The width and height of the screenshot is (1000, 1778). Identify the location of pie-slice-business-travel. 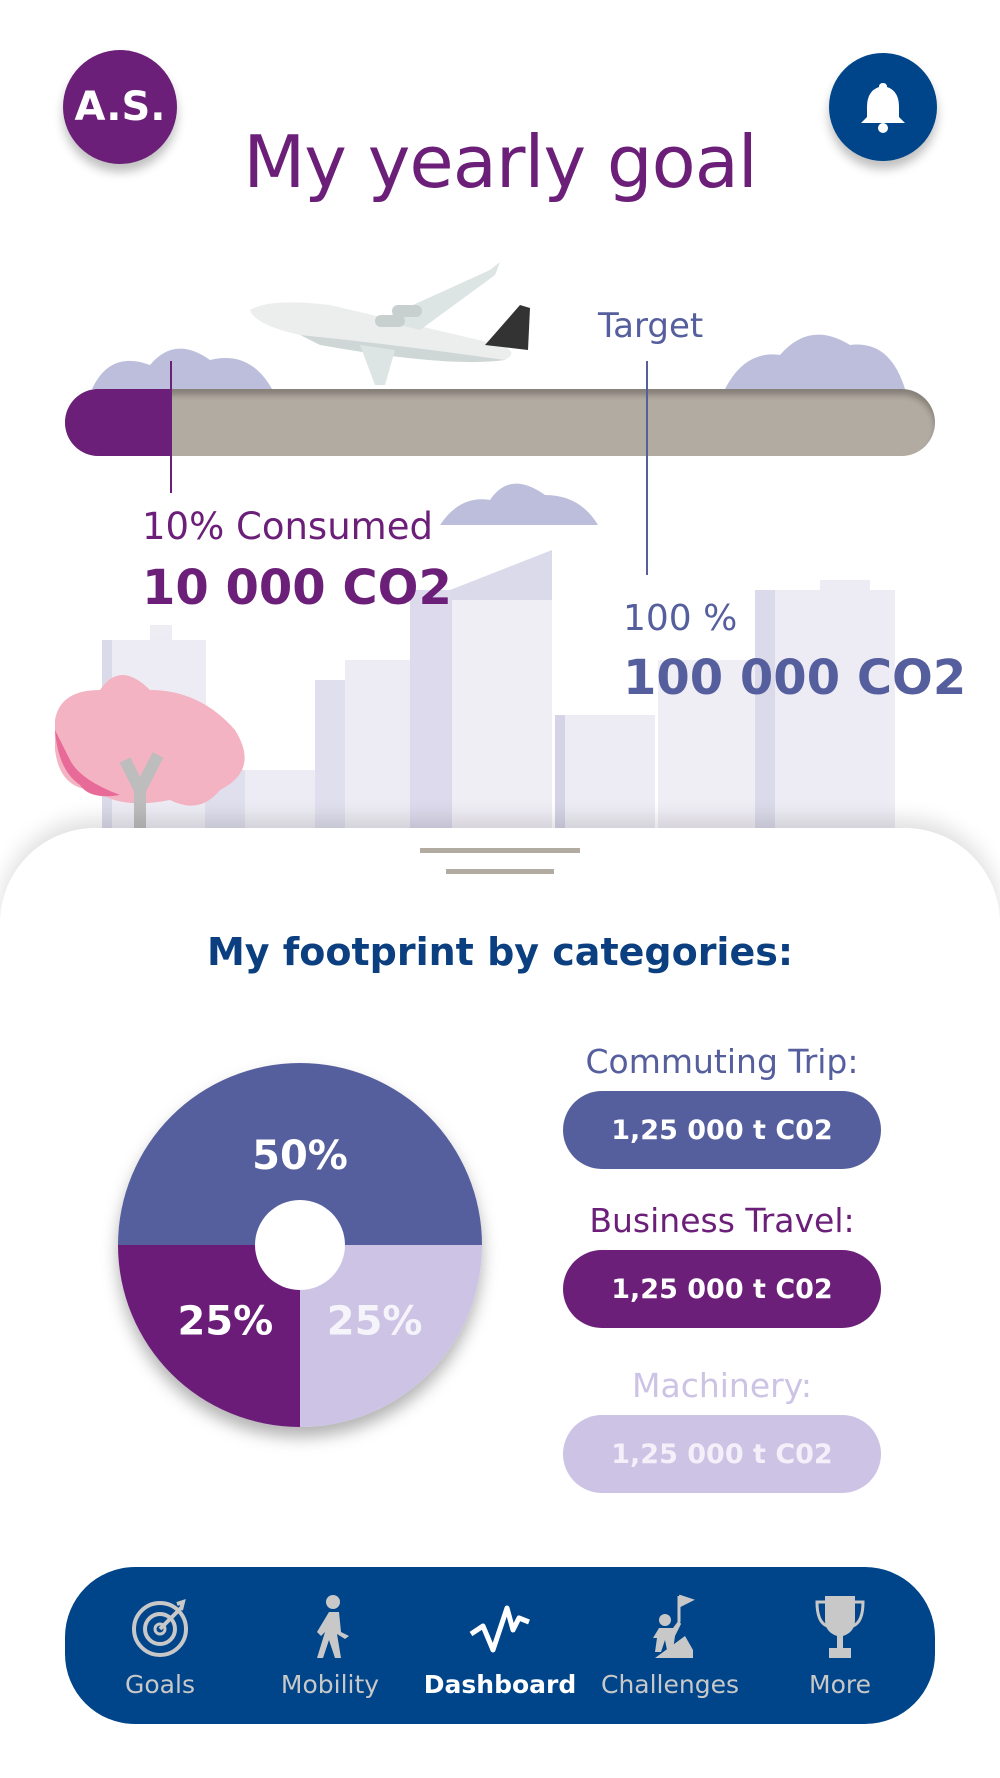
(209, 1336).